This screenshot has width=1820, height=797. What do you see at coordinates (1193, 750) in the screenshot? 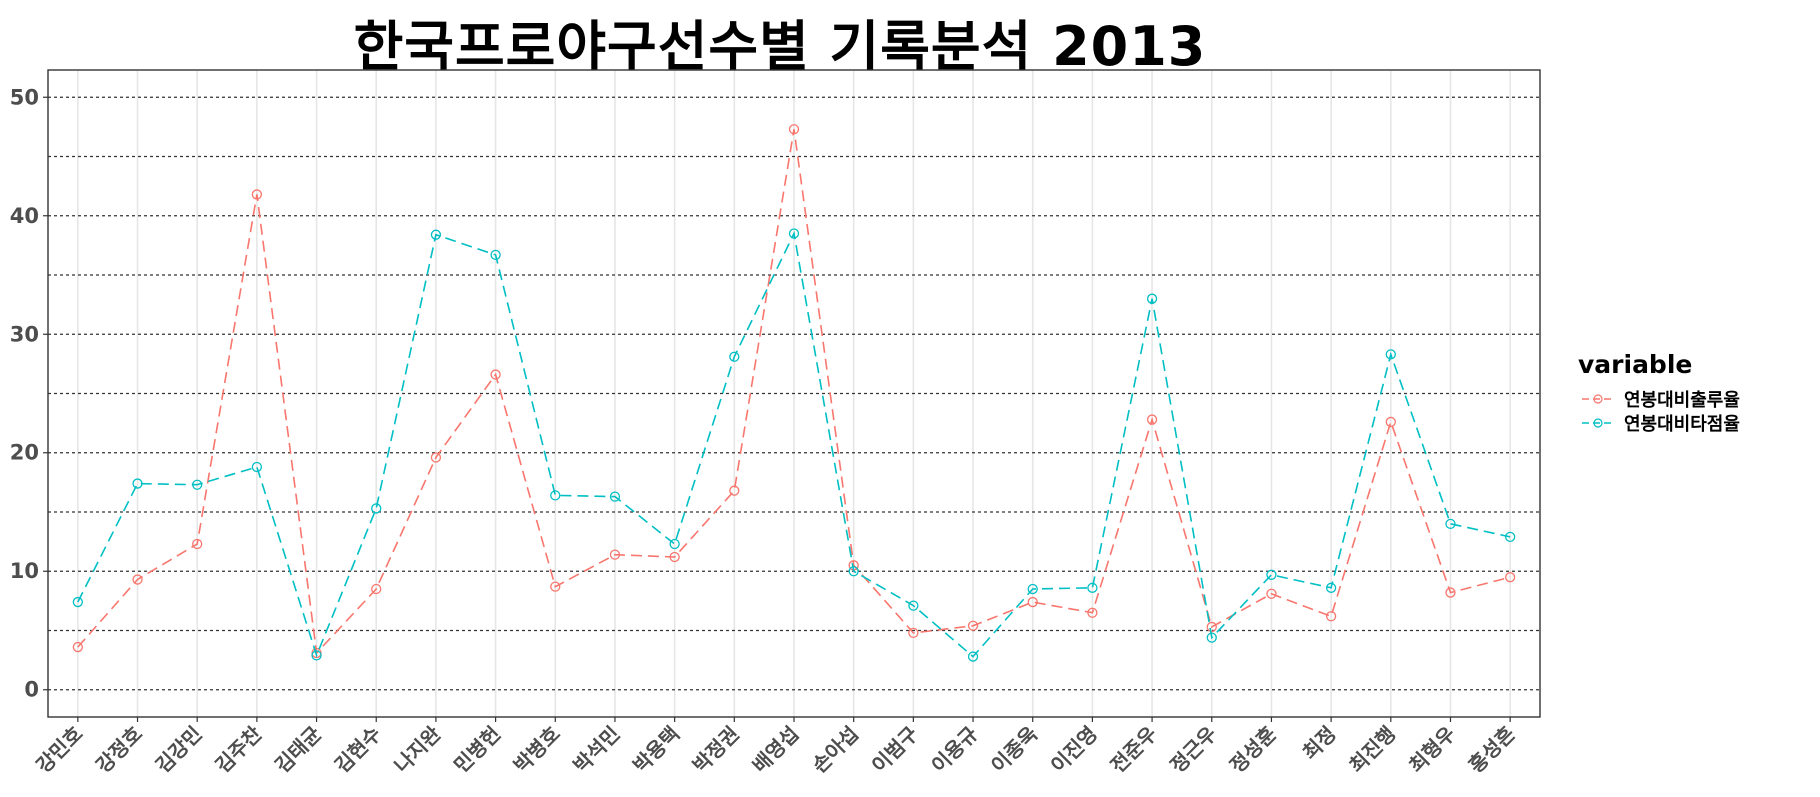
I see `x-tick-label: 정근우` at bounding box center [1193, 750].